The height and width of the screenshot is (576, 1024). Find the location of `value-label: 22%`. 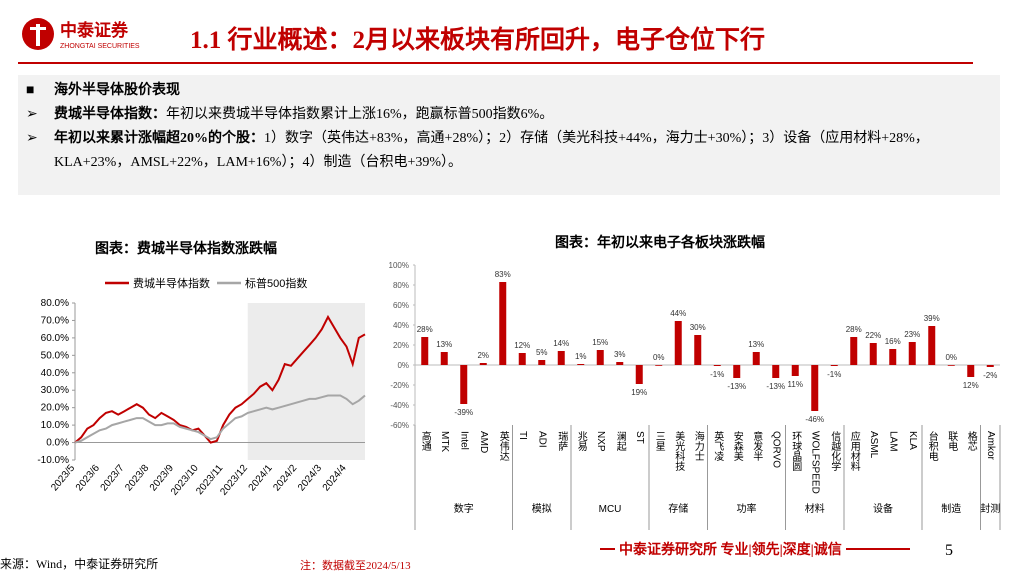

value-label: 22% is located at coordinates (873, 335).